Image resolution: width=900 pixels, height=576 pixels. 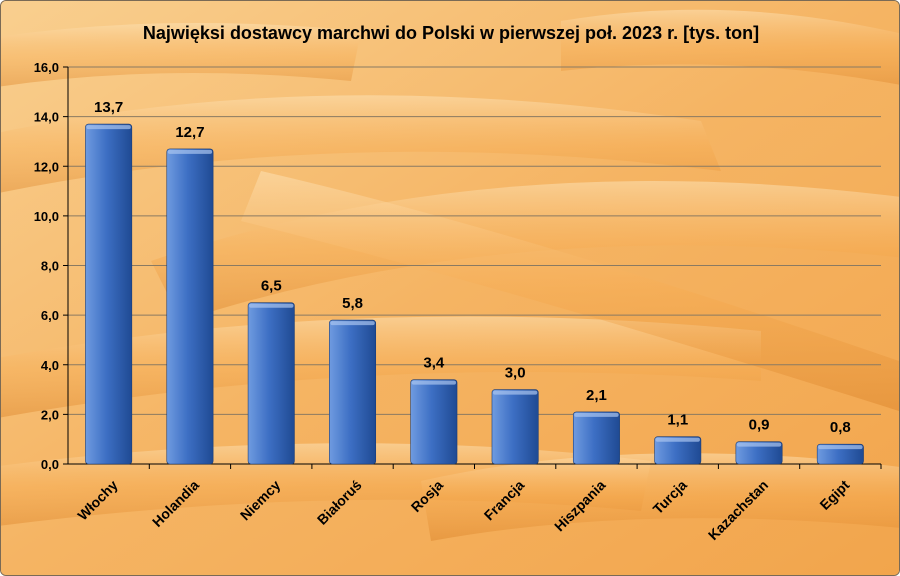 I want to click on y-tick-label: 4,0, so click(x=50, y=365).